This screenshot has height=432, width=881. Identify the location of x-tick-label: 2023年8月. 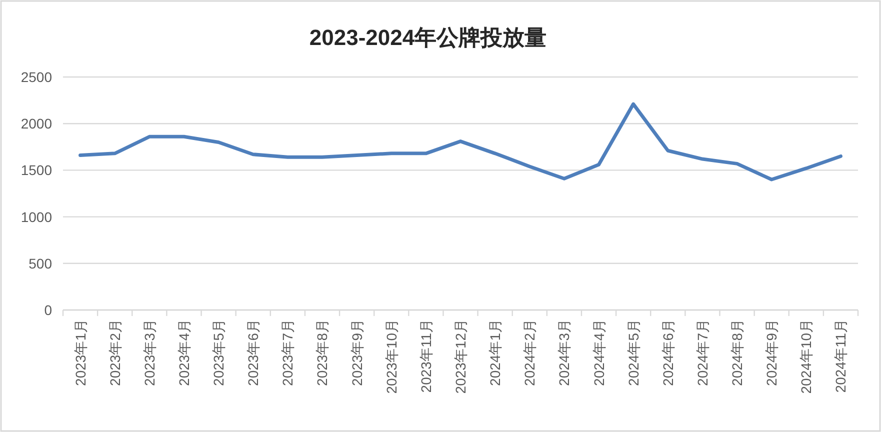
(322, 352).